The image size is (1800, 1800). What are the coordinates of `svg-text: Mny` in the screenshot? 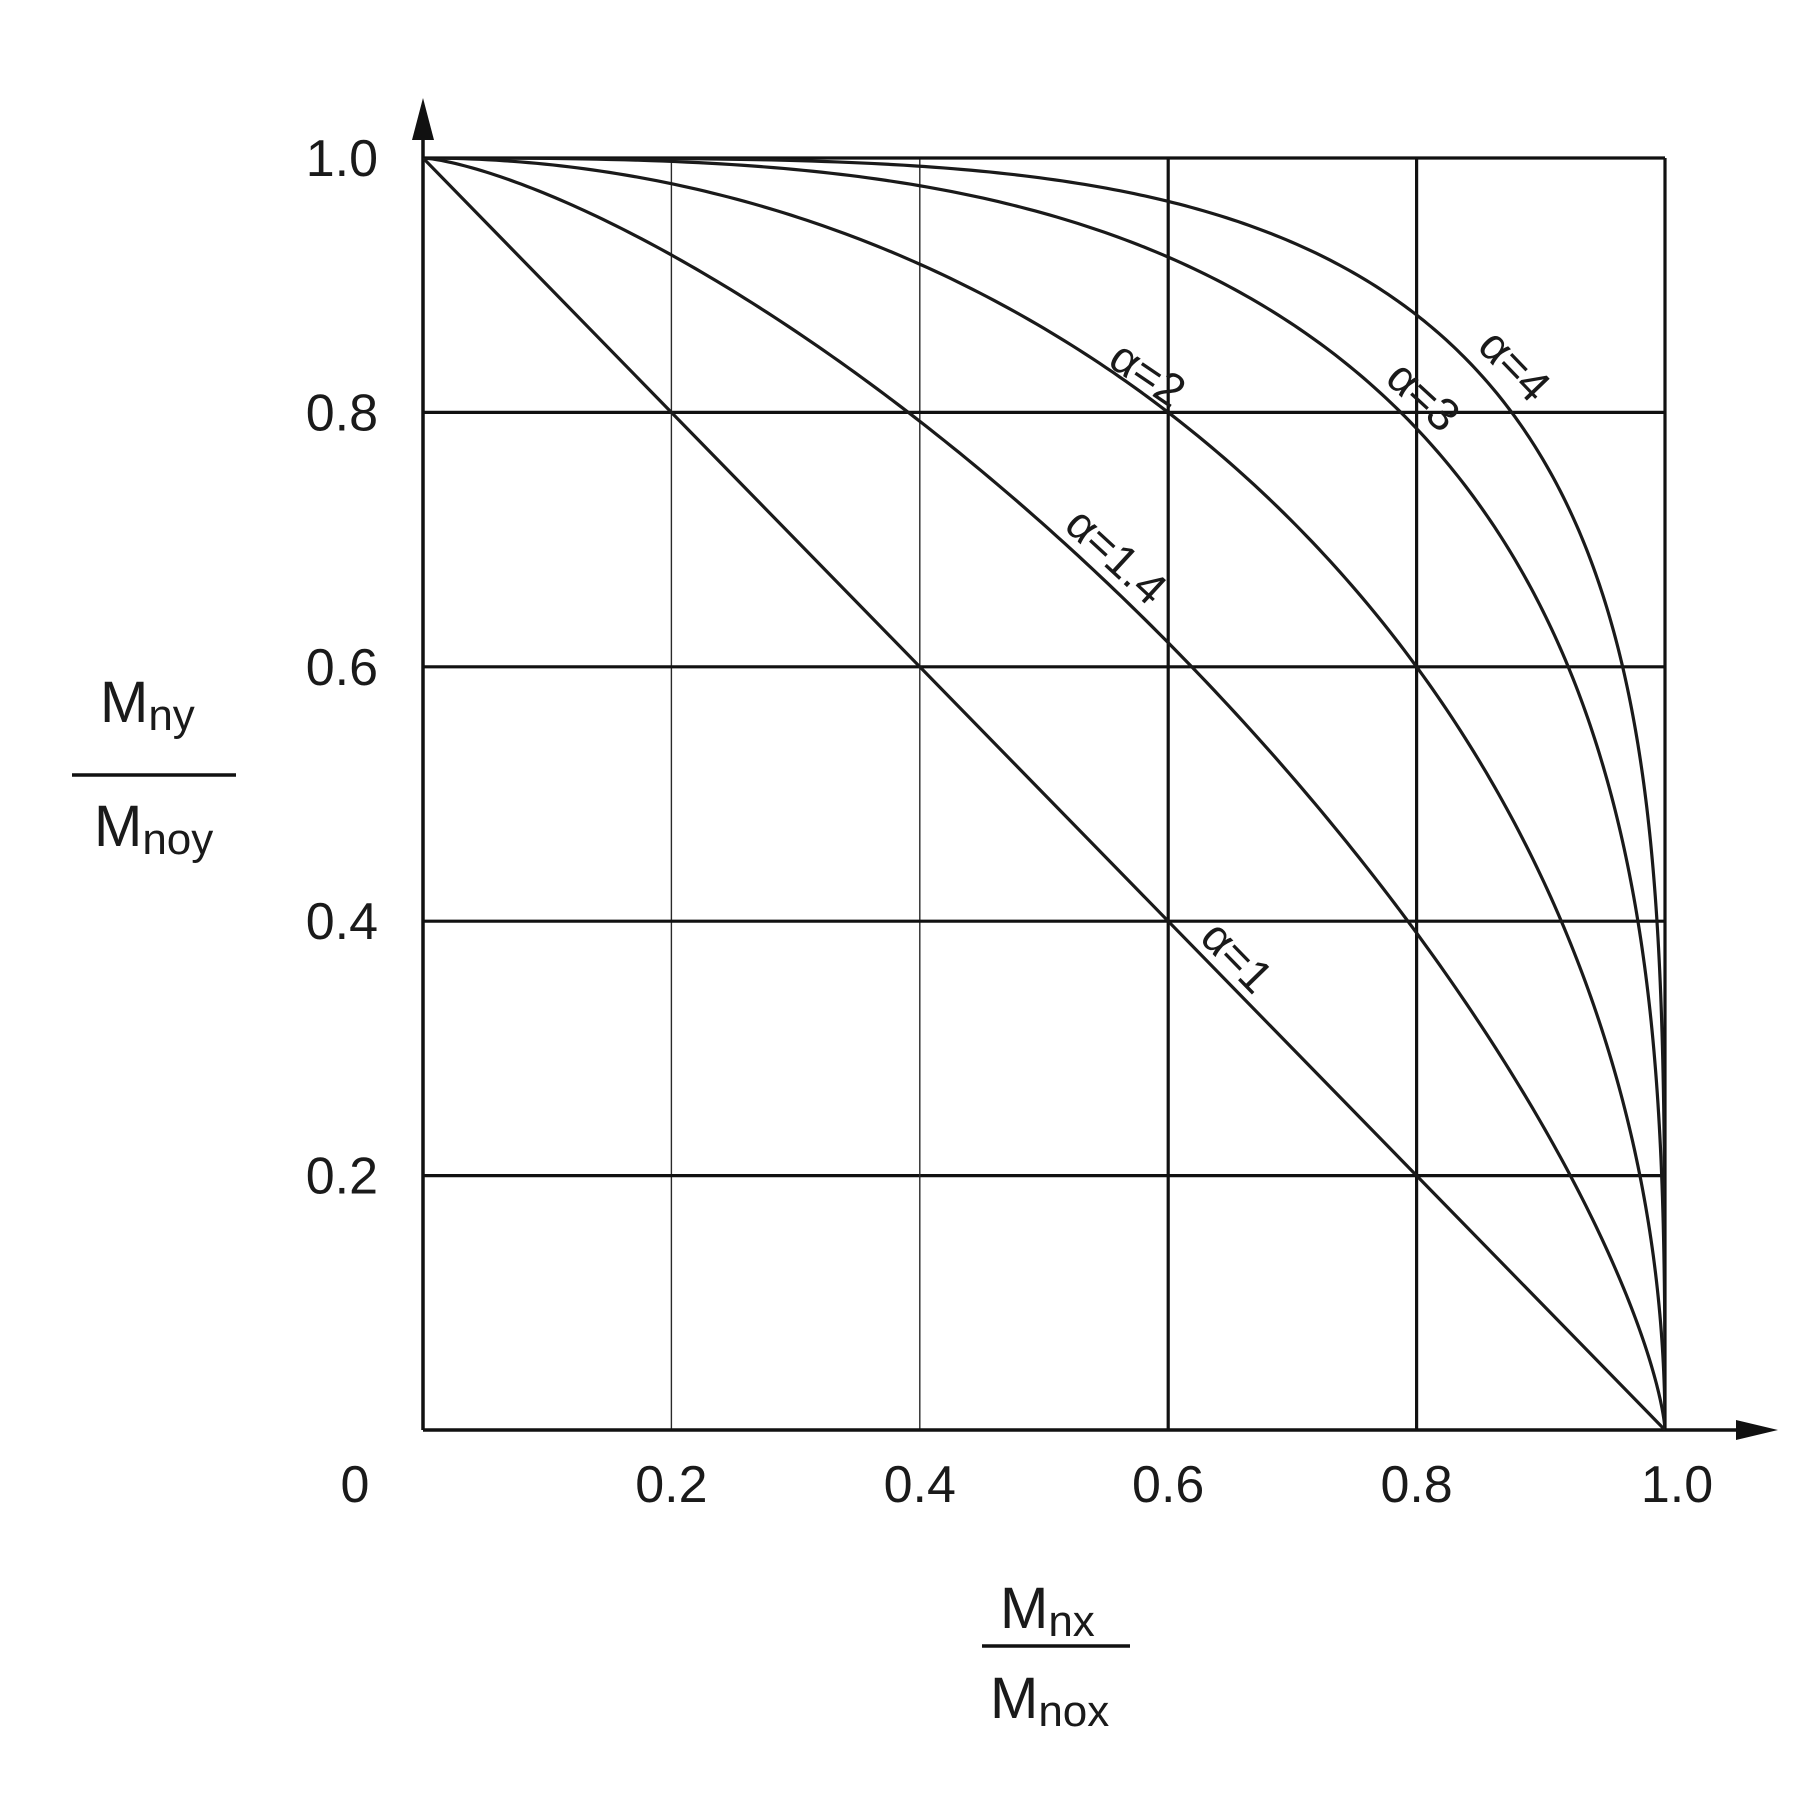 It's located at (147, 705).